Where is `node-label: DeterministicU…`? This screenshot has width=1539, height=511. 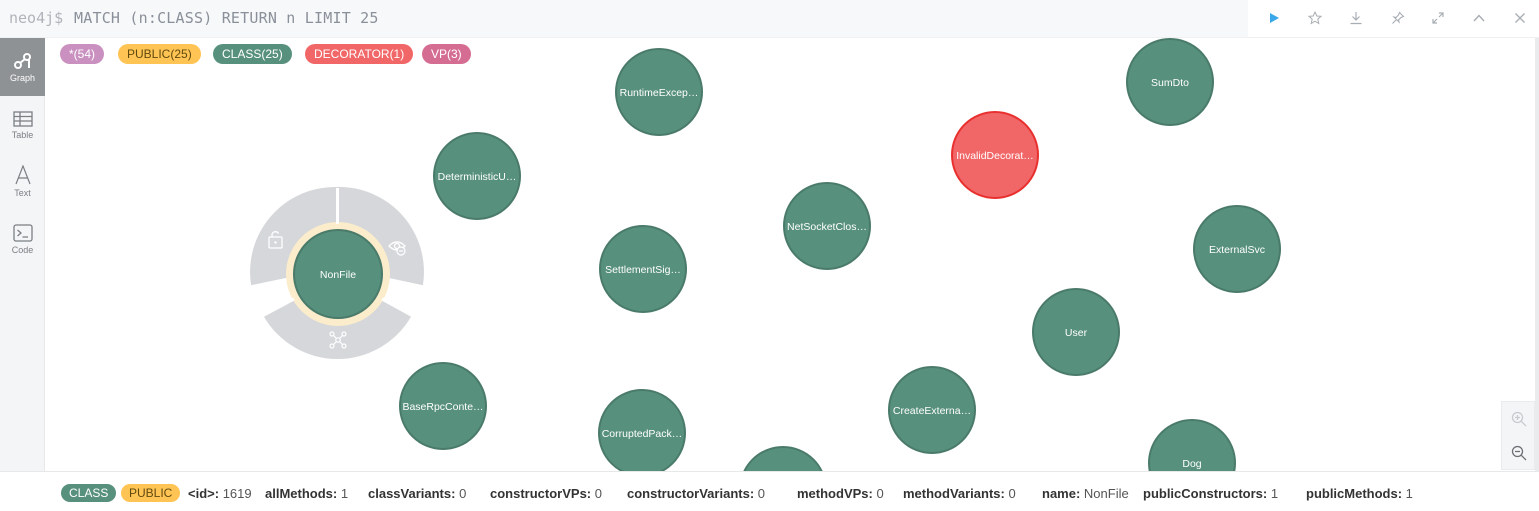 node-label: DeterministicU… is located at coordinates (477, 177).